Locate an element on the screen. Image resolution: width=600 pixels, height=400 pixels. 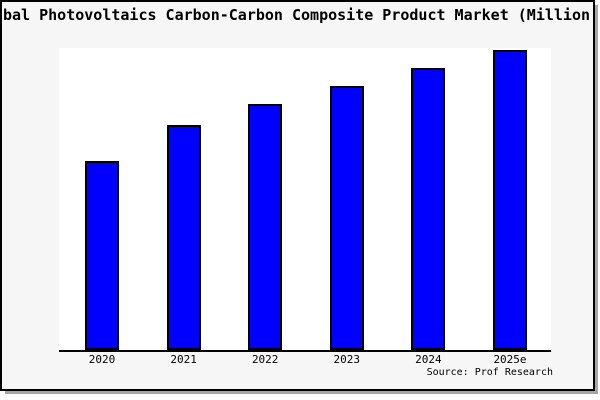
source-label: Source: Prof Research is located at coordinates (489, 372).